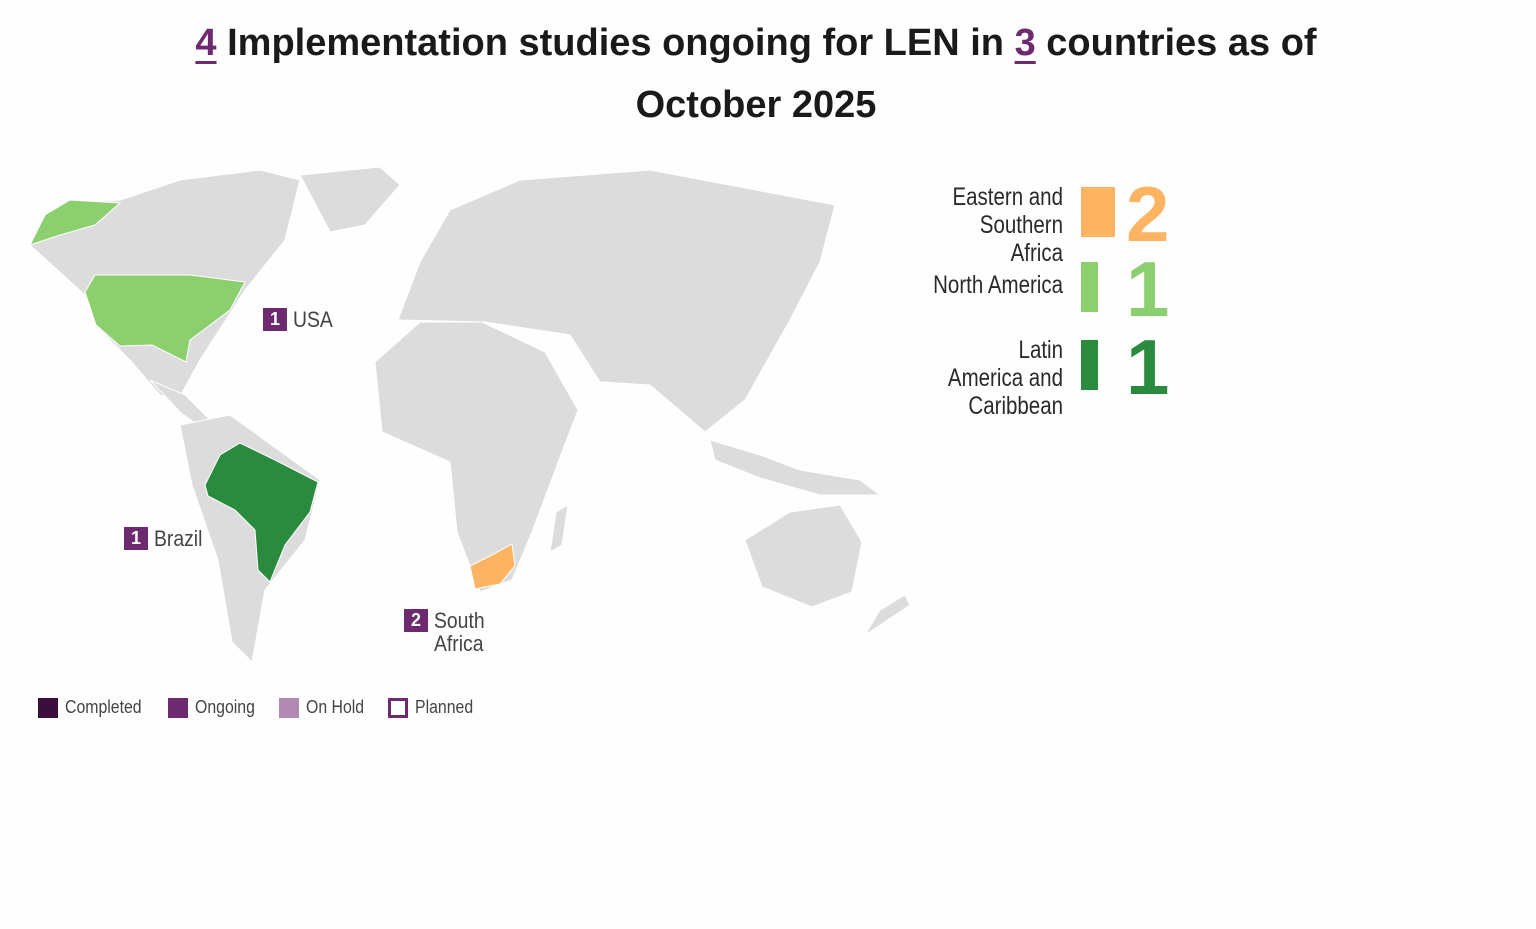  What do you see at coordinates (206, 43) in the screenshot?
I see `study-count: 4` at bounding box center [206, 43].